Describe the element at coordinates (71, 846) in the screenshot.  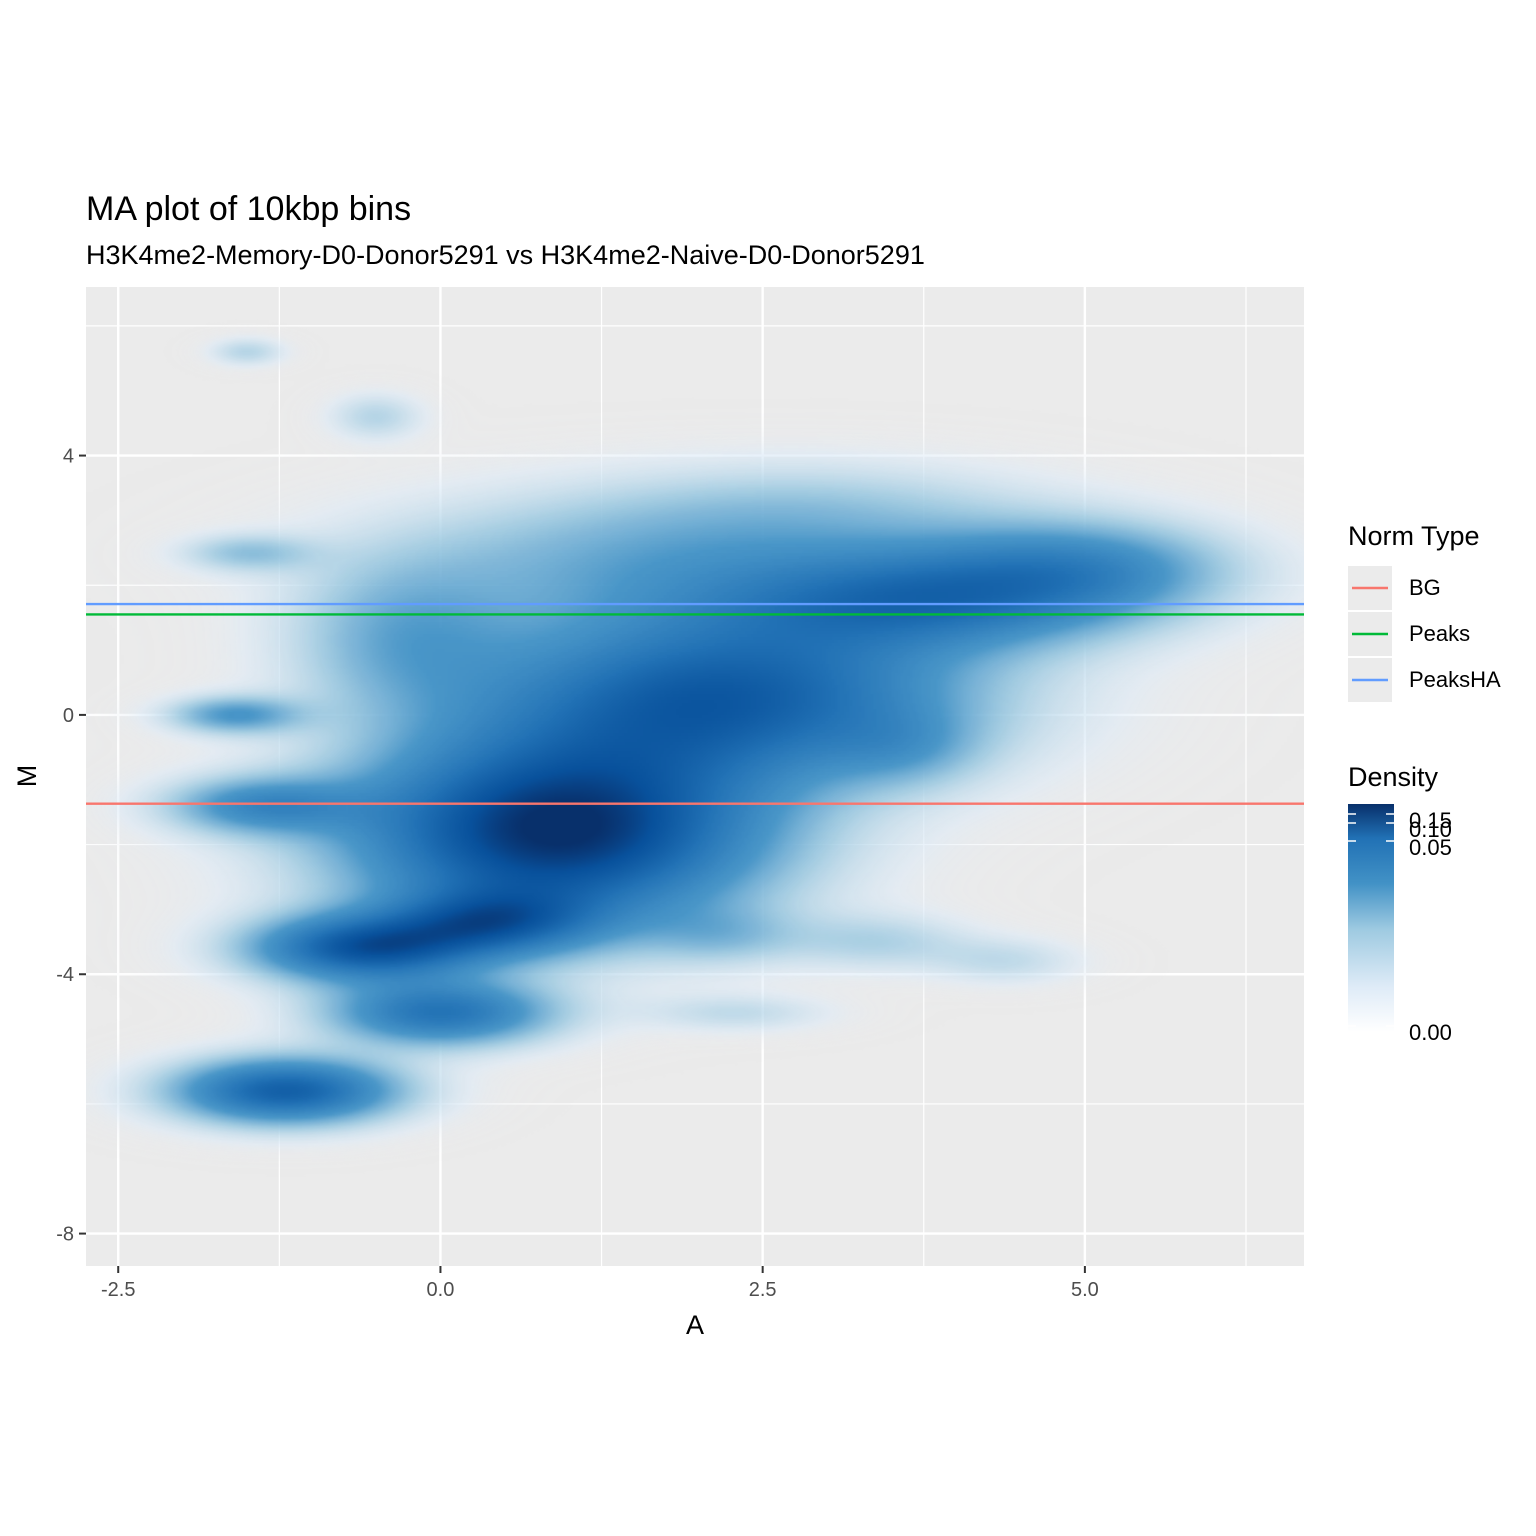
I see `y-axis: 4 0 -4 -8` at that location.